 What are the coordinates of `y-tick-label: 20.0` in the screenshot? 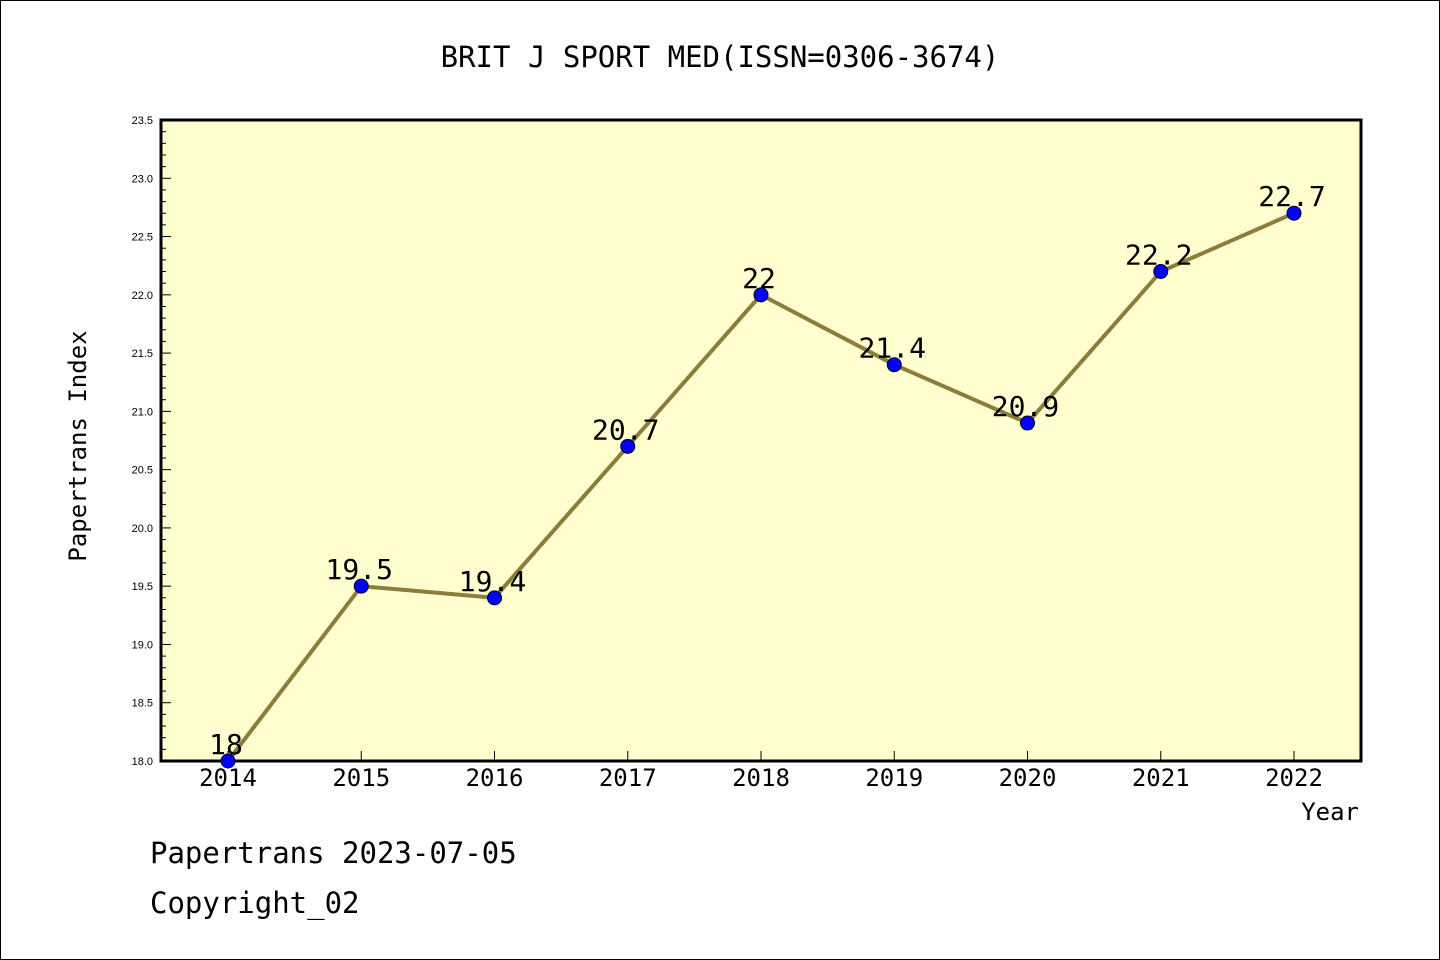 It's located at (142, 529).